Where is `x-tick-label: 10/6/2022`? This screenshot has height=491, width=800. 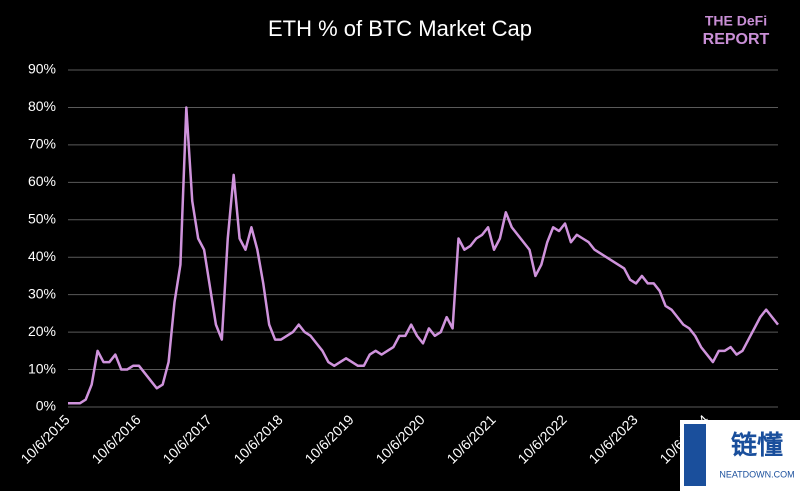
x-tick-label: 10/6/2022 is located at coordinates (542, 439).